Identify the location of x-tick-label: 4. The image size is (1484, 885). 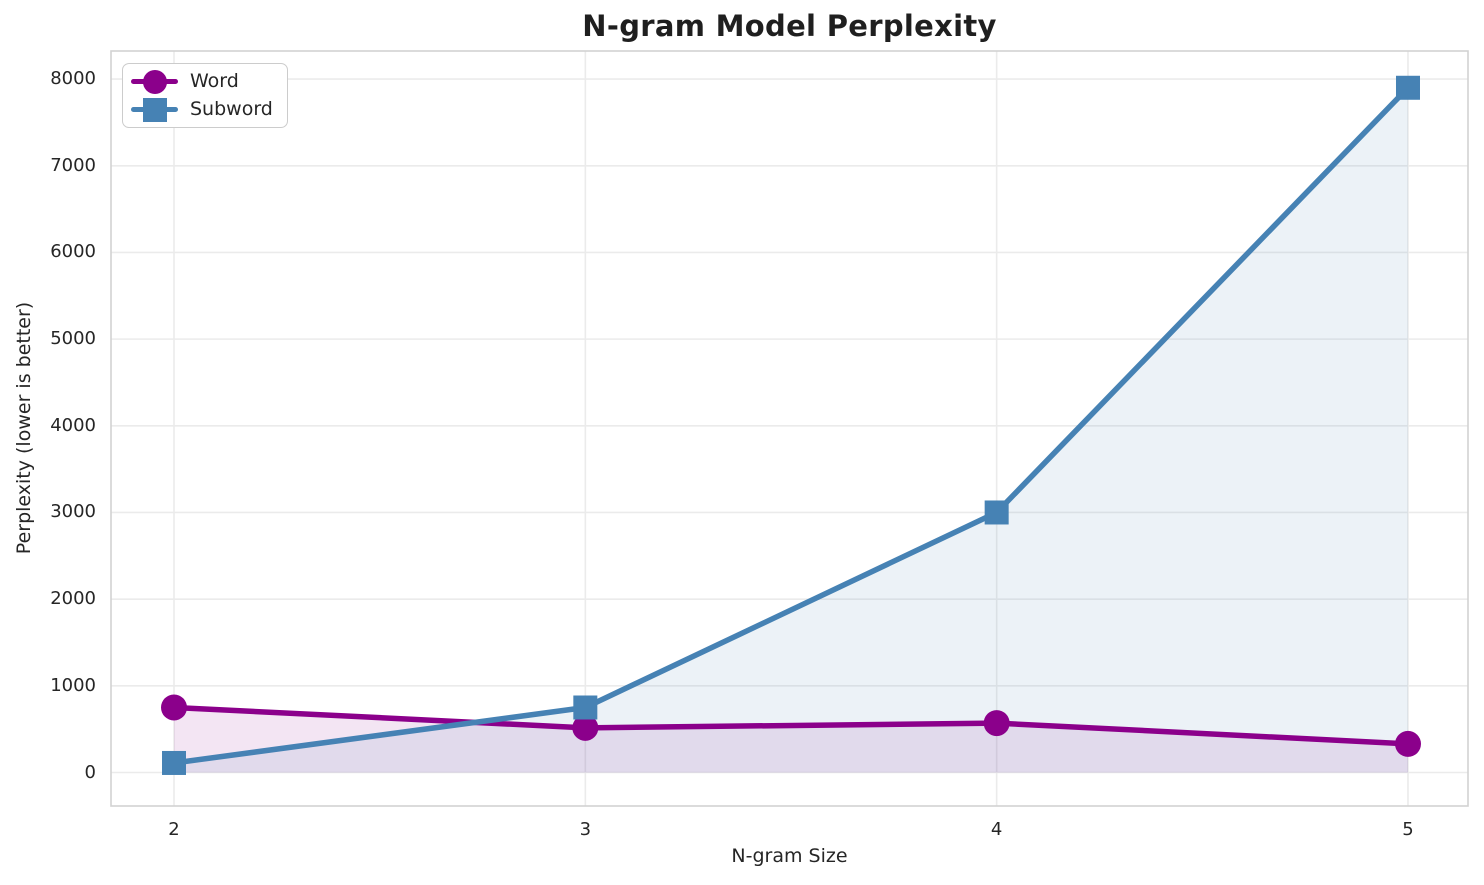
(996, 829).